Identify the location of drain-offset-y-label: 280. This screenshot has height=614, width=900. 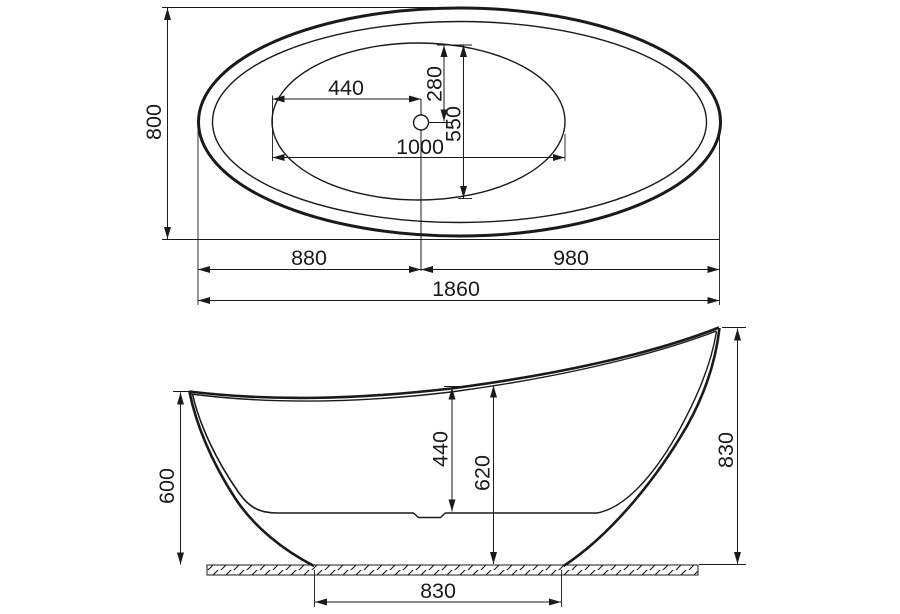
(435, 84).